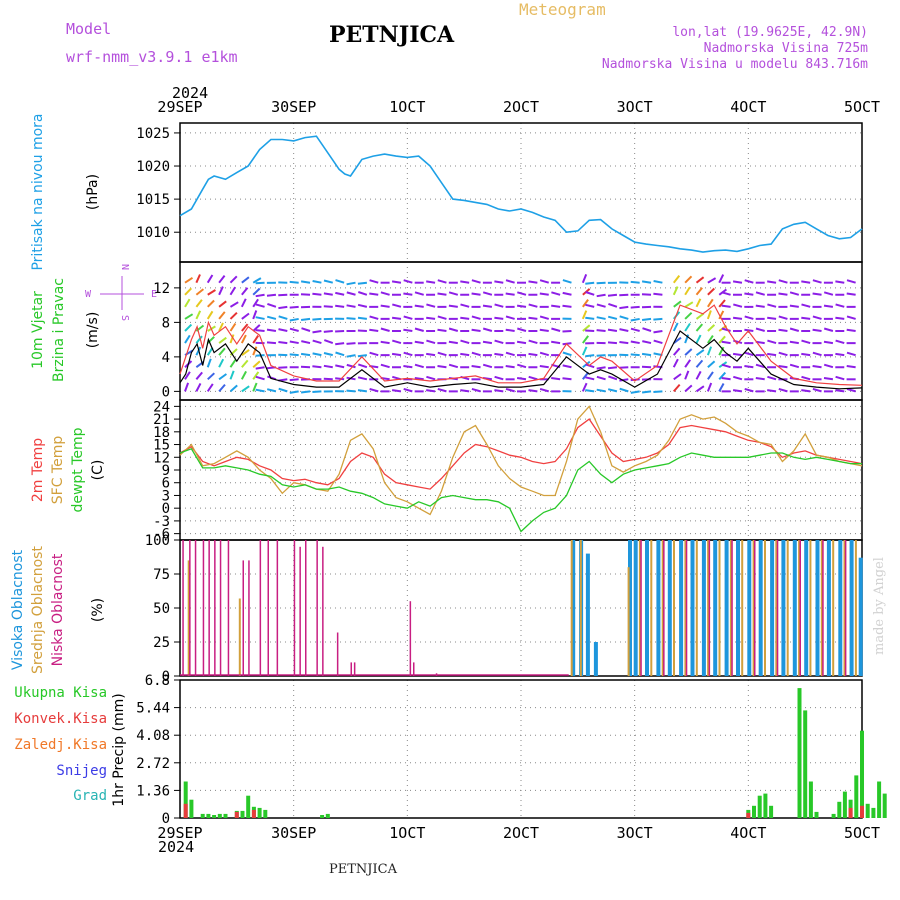 The width and height of the screenshot is (900, 900). What do you see at coordinates (124, 318) in the screenshot?
I see `compass-south: S` at bounding box center [124, 318].